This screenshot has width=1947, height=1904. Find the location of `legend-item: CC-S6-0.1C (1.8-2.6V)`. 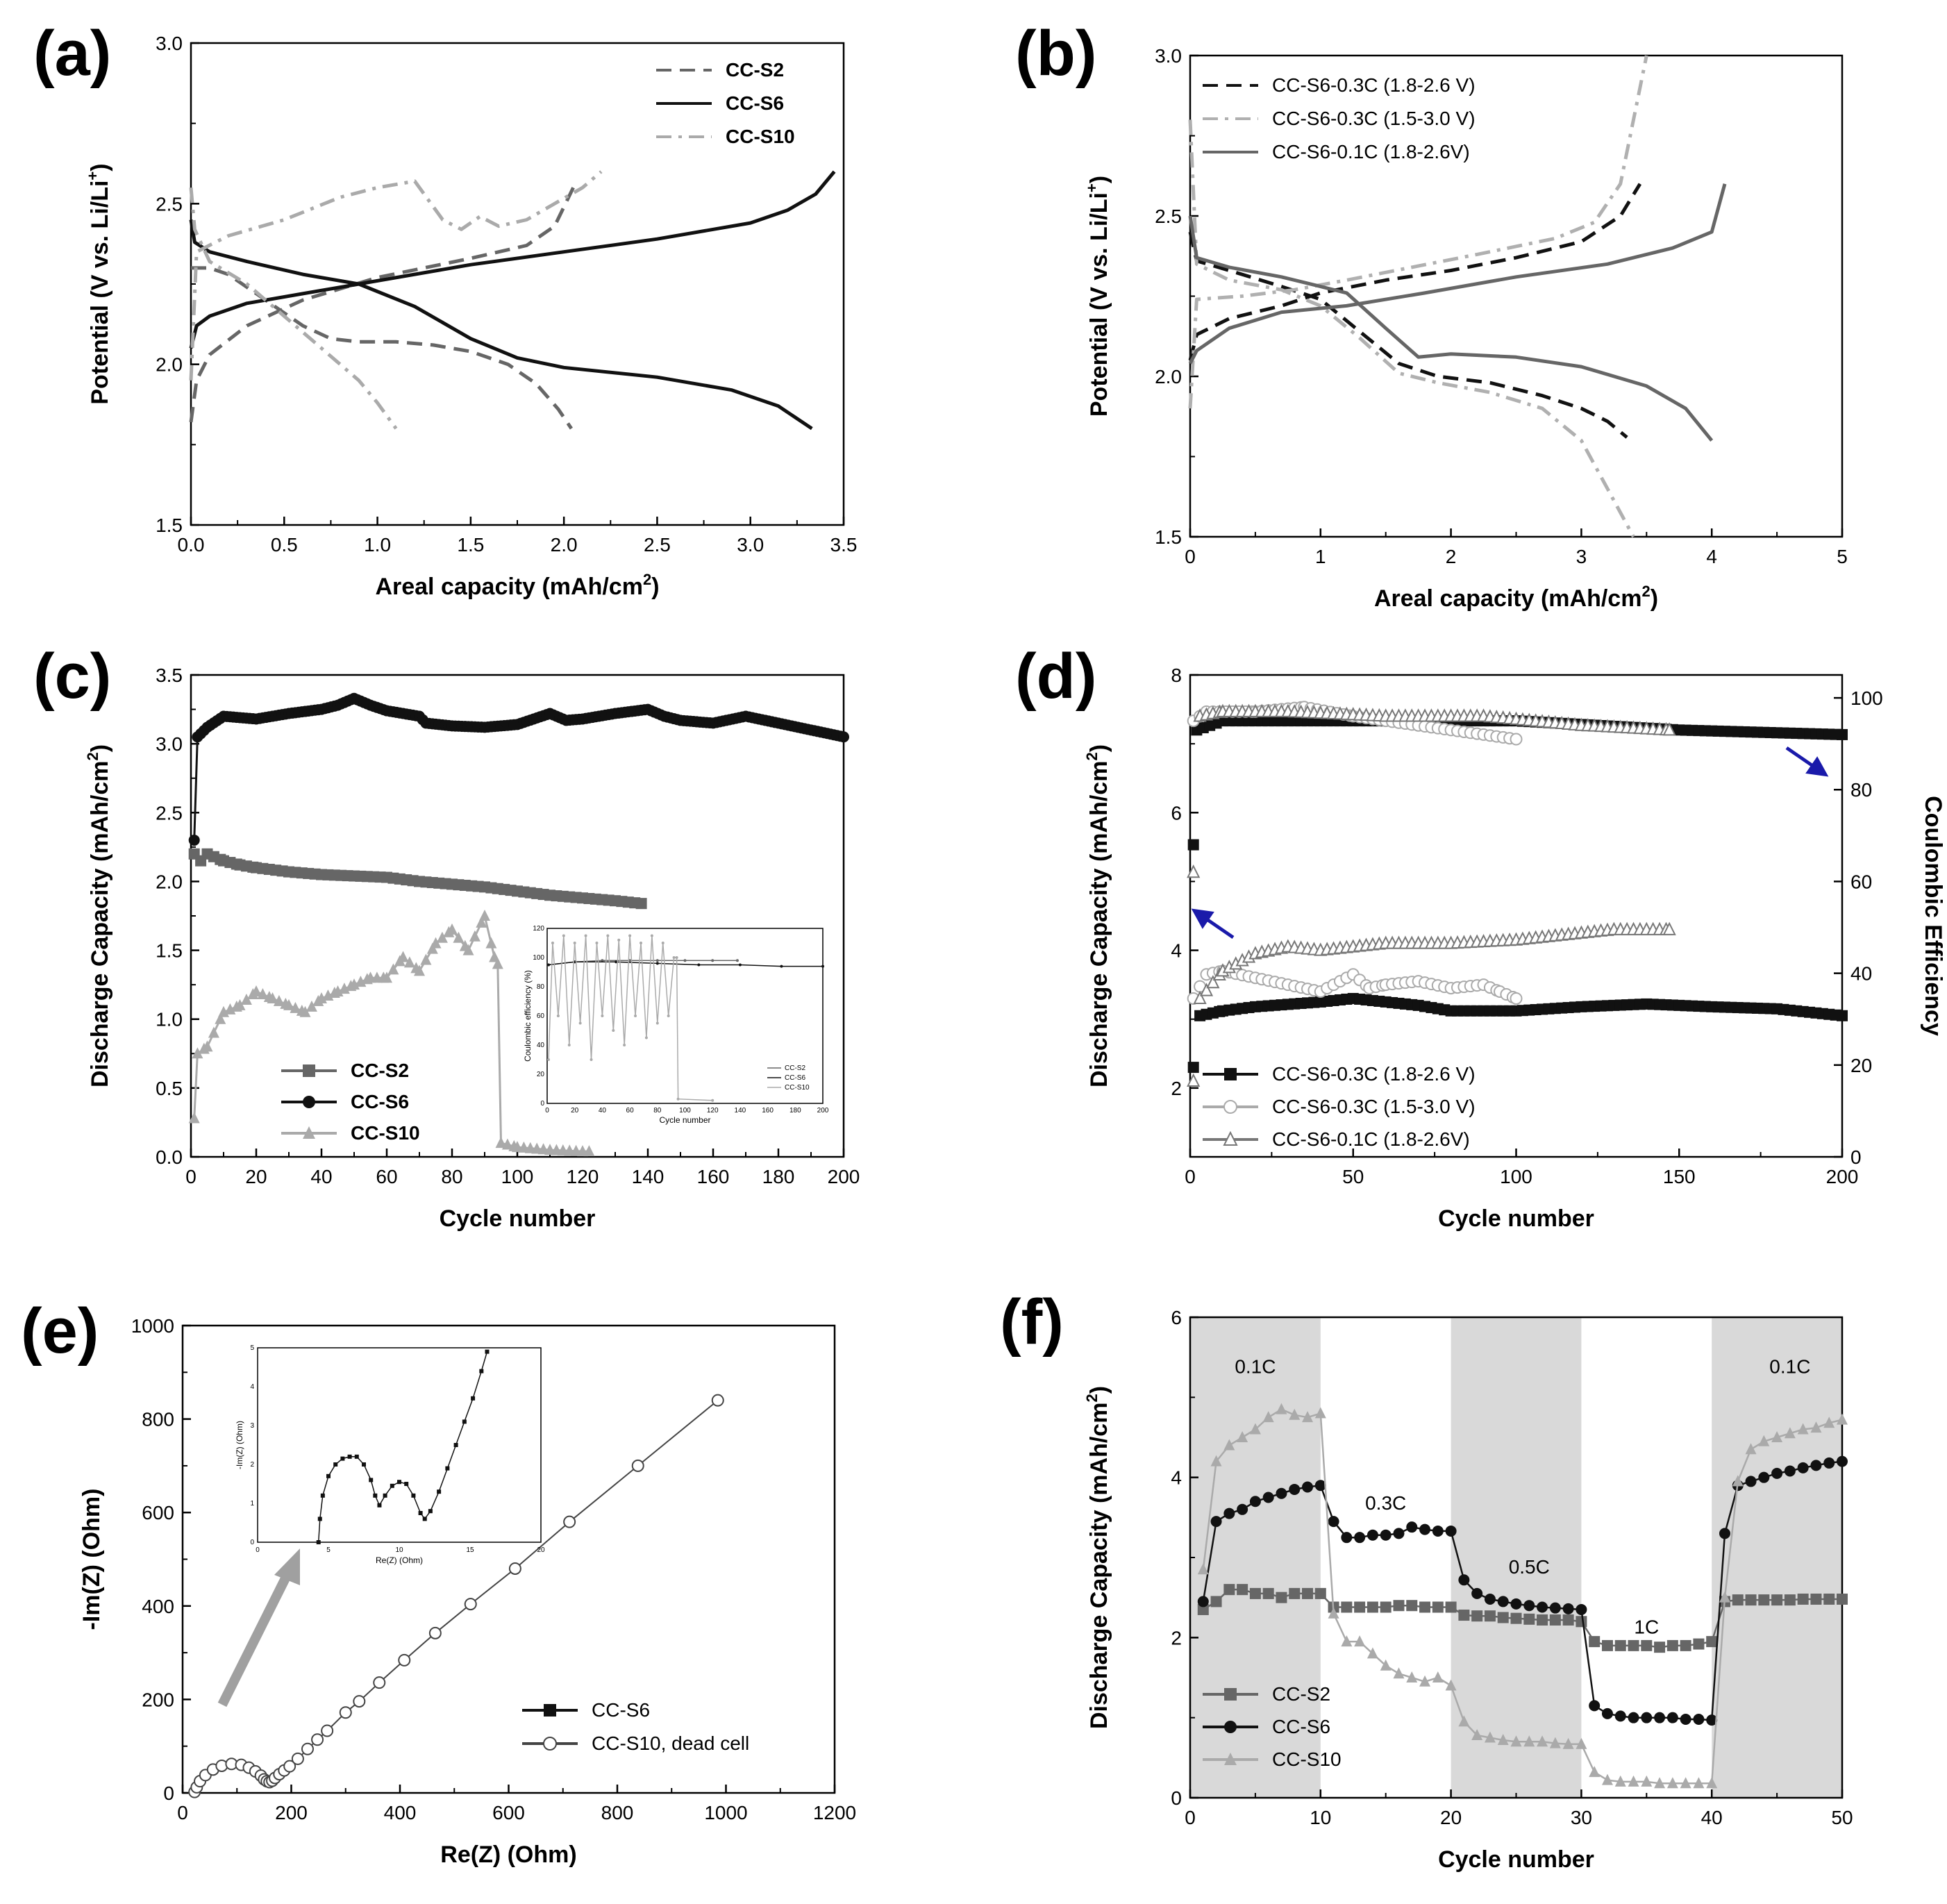

legend-item: CC-S6-0.1C (1.8-2.6V) is located at coordinates (1336, 151).